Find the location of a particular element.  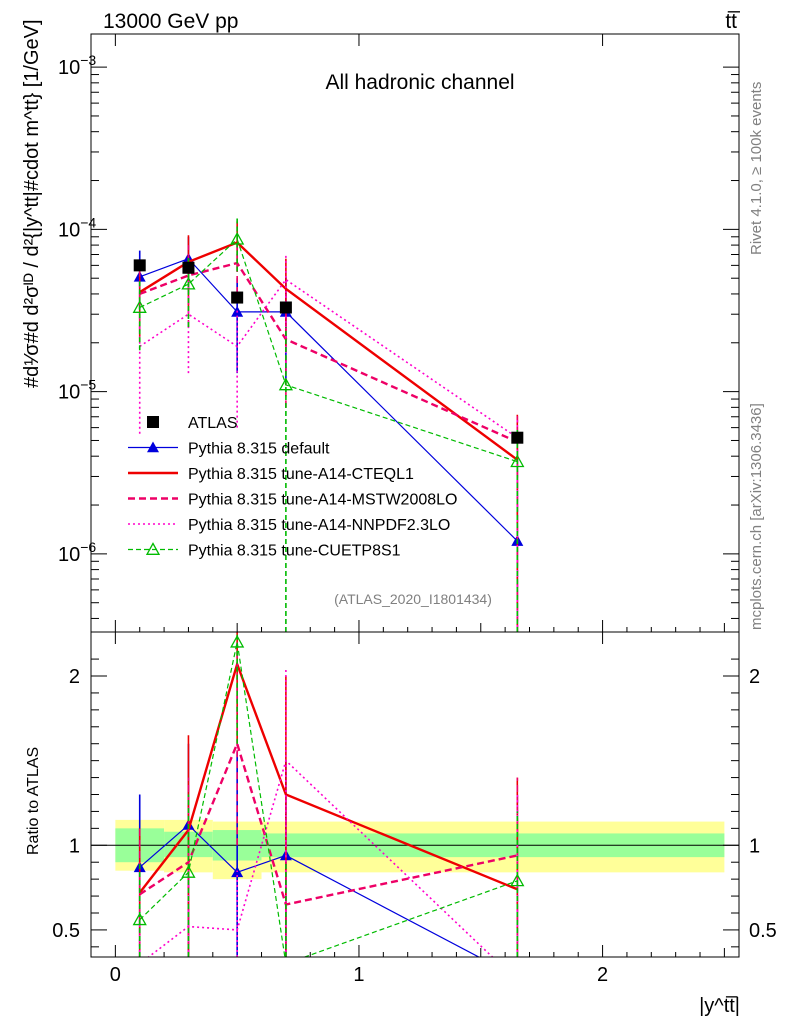

y-tick-label-main-1: 10⁻⁴ is located at coordinates (77, 227).